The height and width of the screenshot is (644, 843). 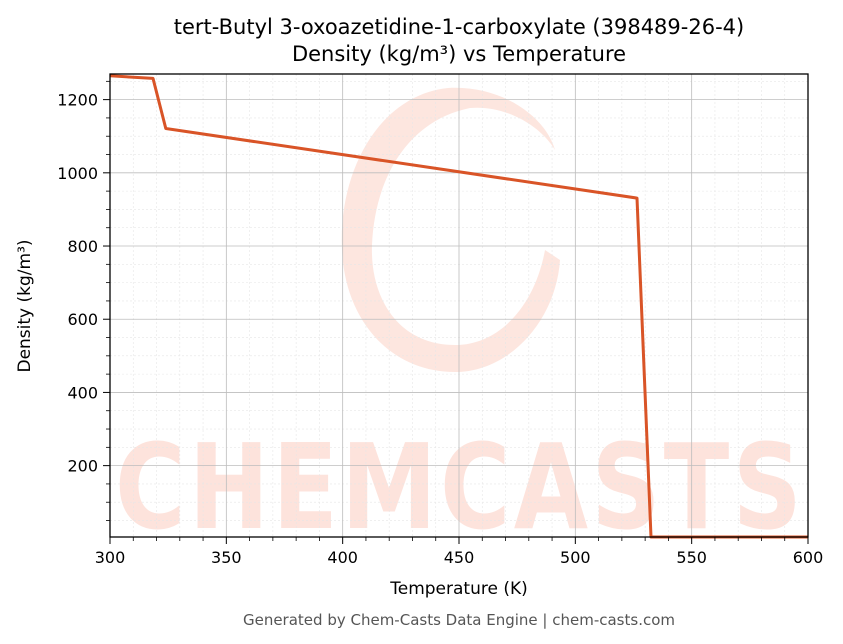 I want to click on y-tick-label: 800, so click(x=82, y=246).